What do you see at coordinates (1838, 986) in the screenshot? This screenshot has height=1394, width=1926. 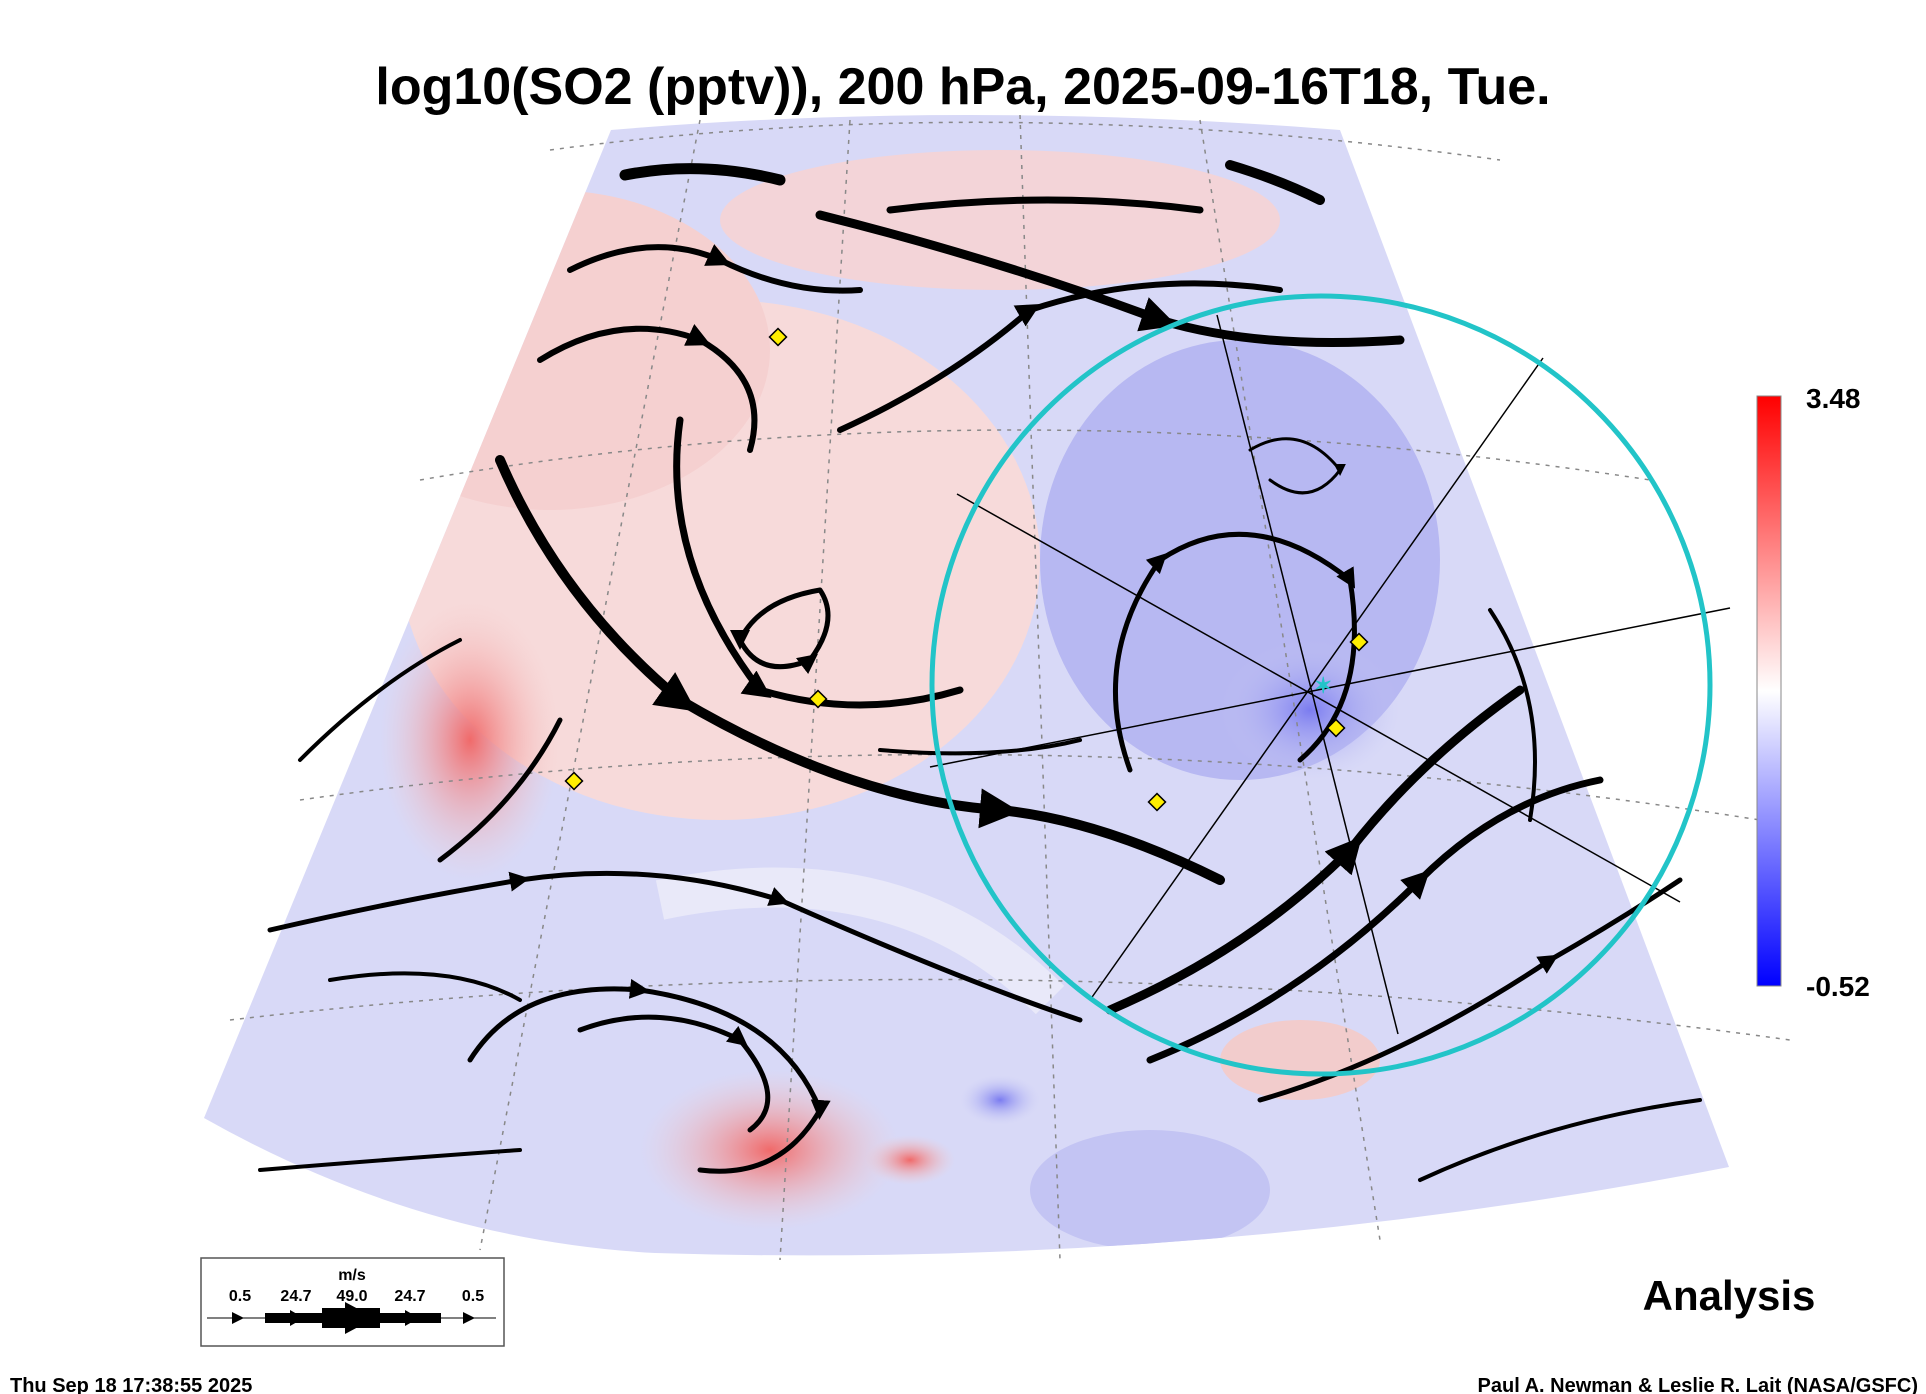 I see `colorbar-min-label: -0.52` at bounding box center [1838, 986].